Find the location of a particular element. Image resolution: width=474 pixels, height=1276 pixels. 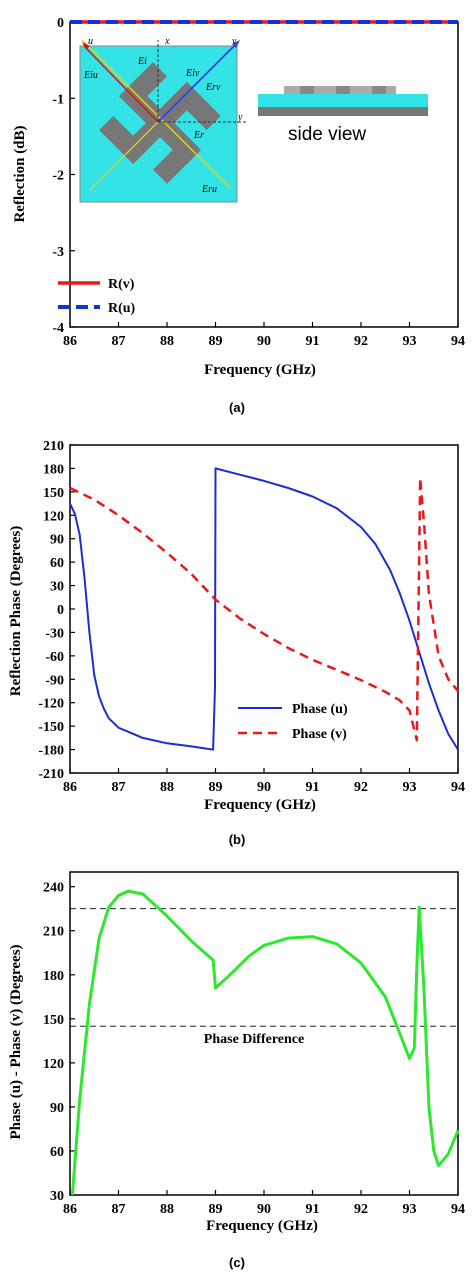

y-tick-label: -210 is located at coordinates (51, 774).